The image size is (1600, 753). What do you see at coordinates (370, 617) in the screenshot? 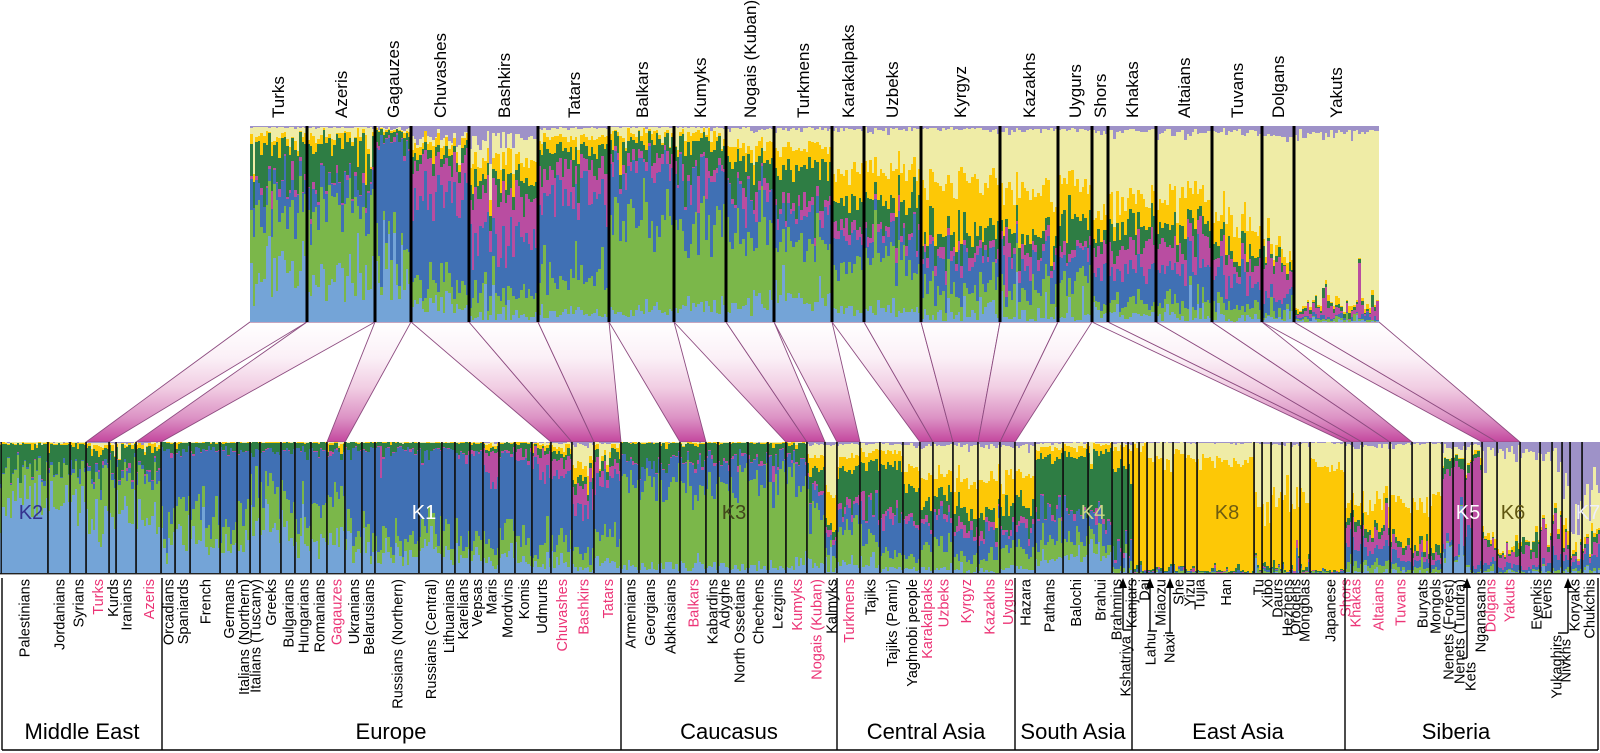
I see `svg-text: Belarusians` at bounding box center [370, 617].